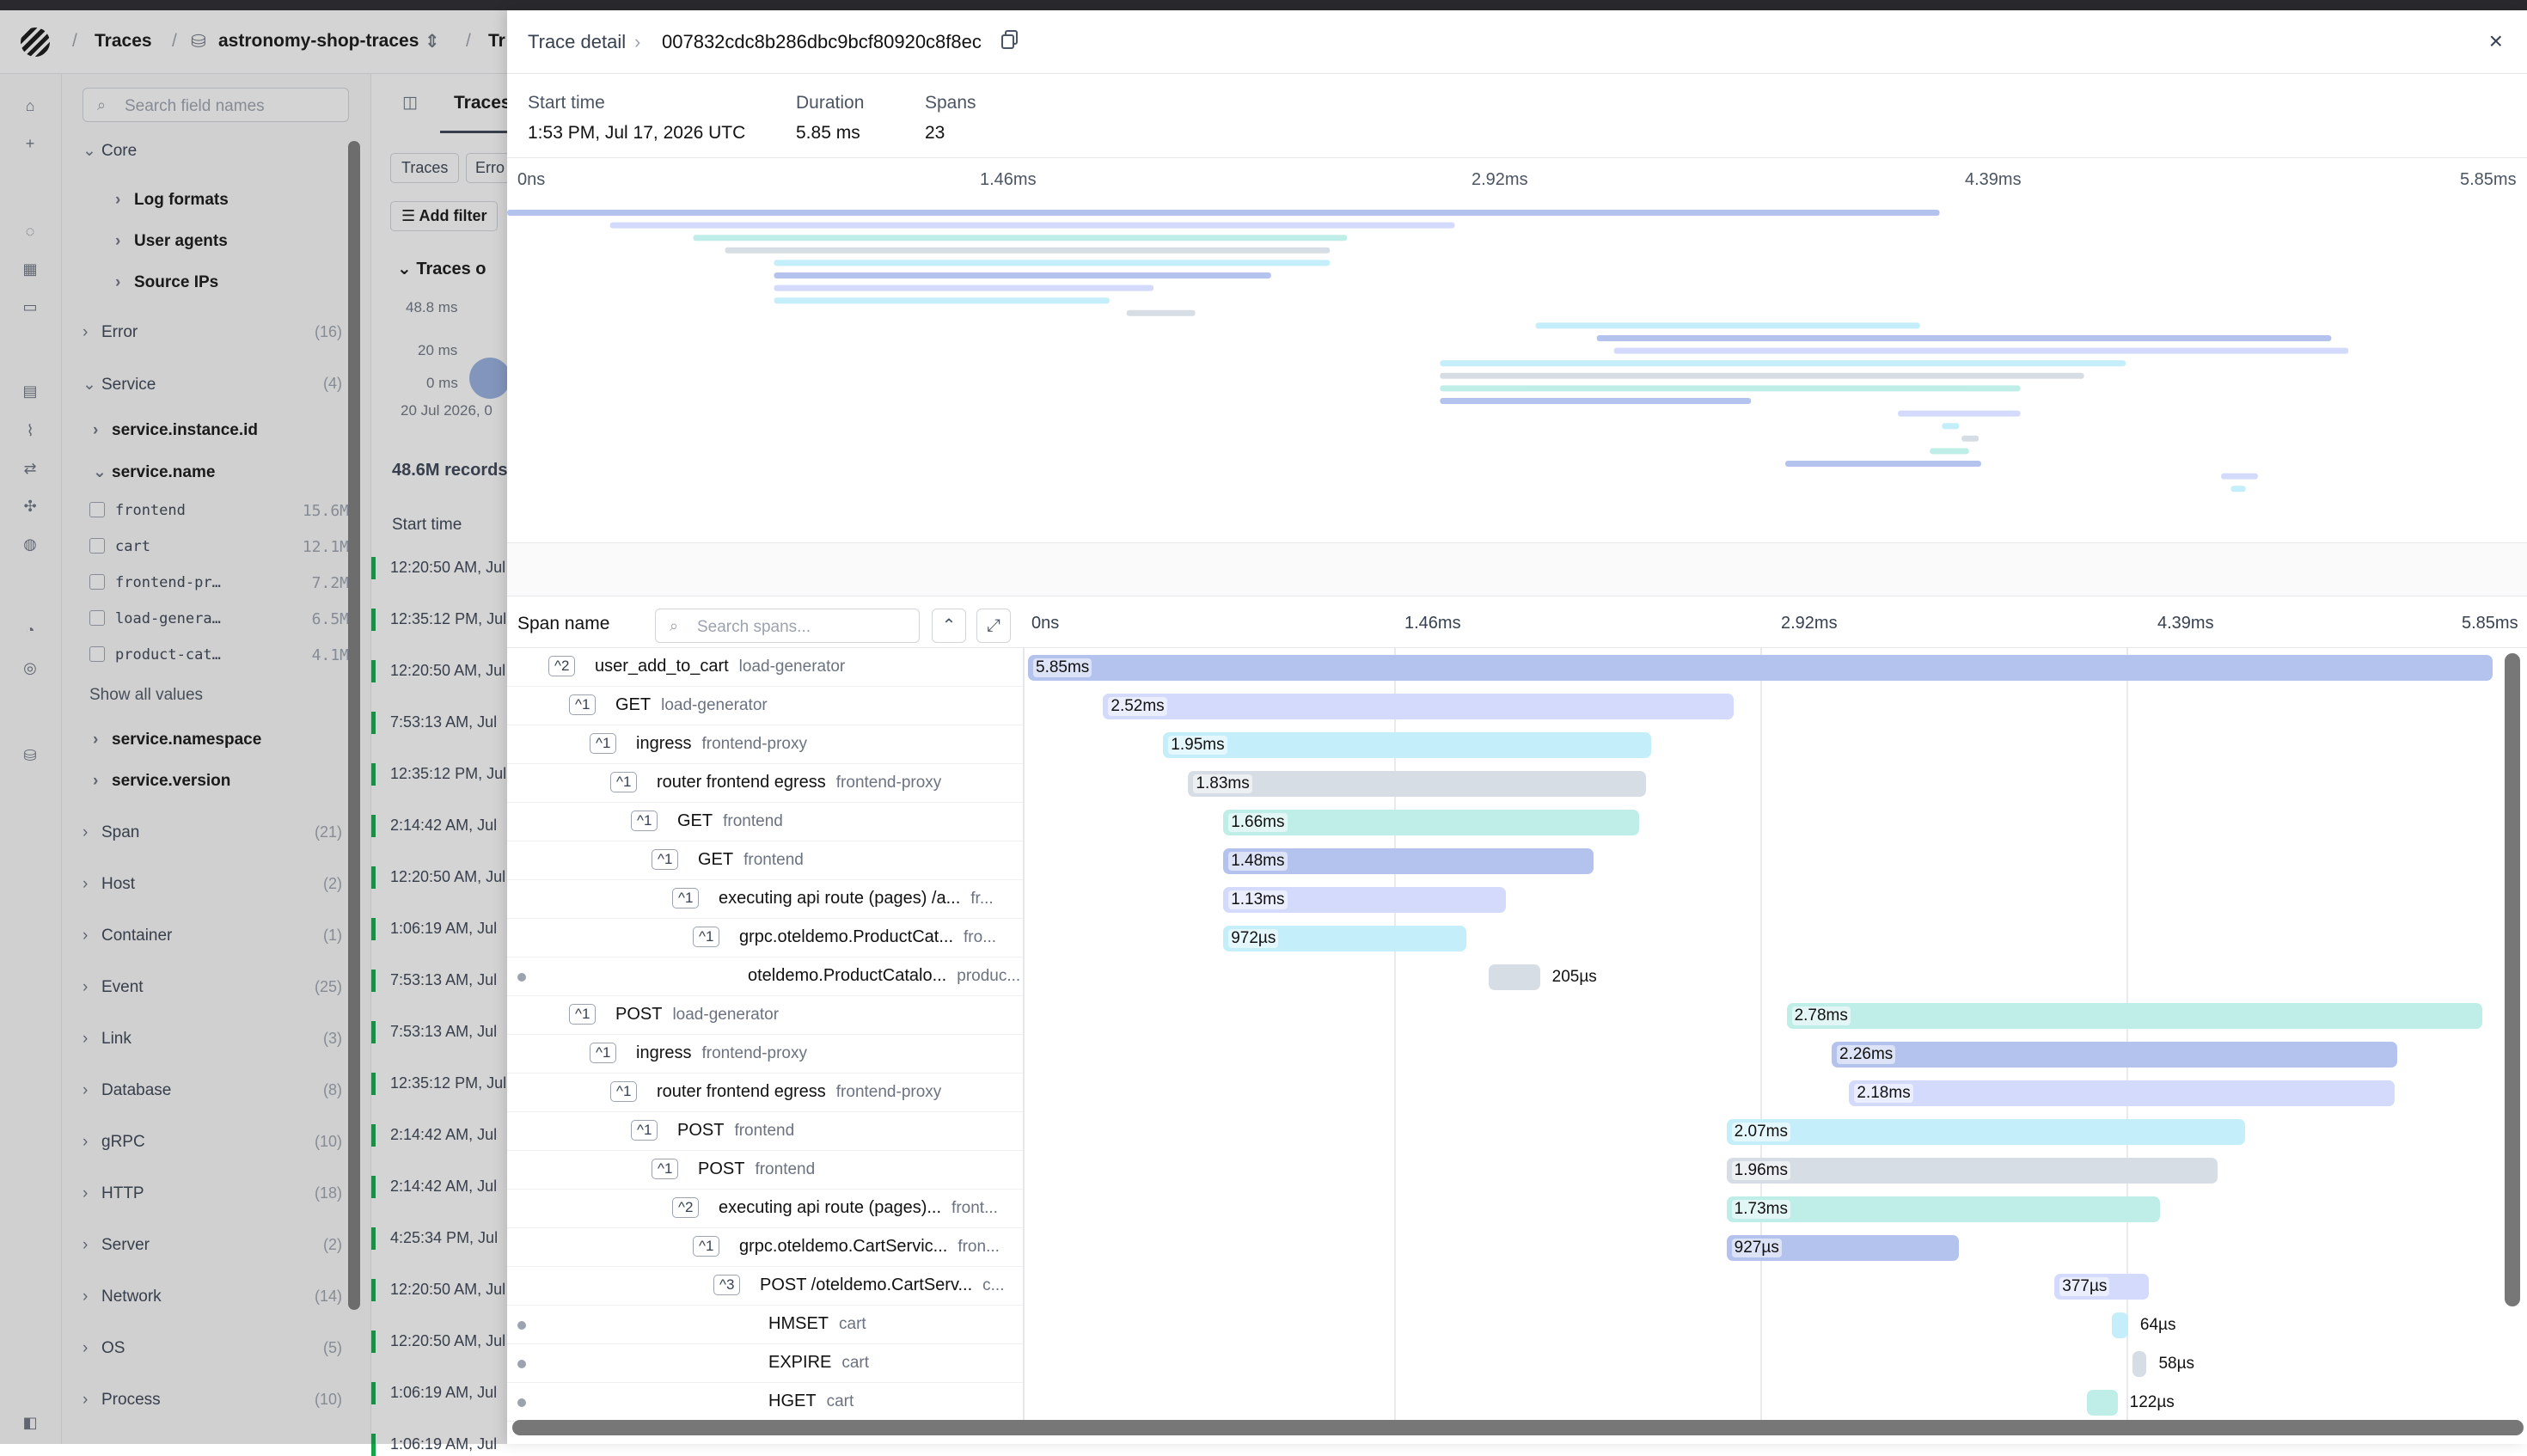  I want to click on start-time-cell: 2:14:42 AM, Jul, so click(444, 826).